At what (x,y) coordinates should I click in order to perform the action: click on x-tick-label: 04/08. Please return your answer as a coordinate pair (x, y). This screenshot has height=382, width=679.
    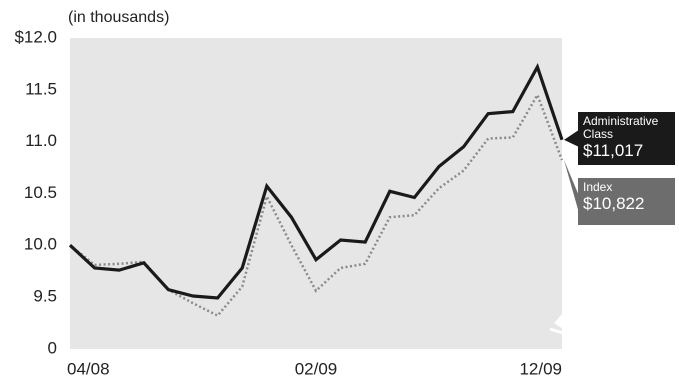
    Looking at the image, I should click on (88, 368).